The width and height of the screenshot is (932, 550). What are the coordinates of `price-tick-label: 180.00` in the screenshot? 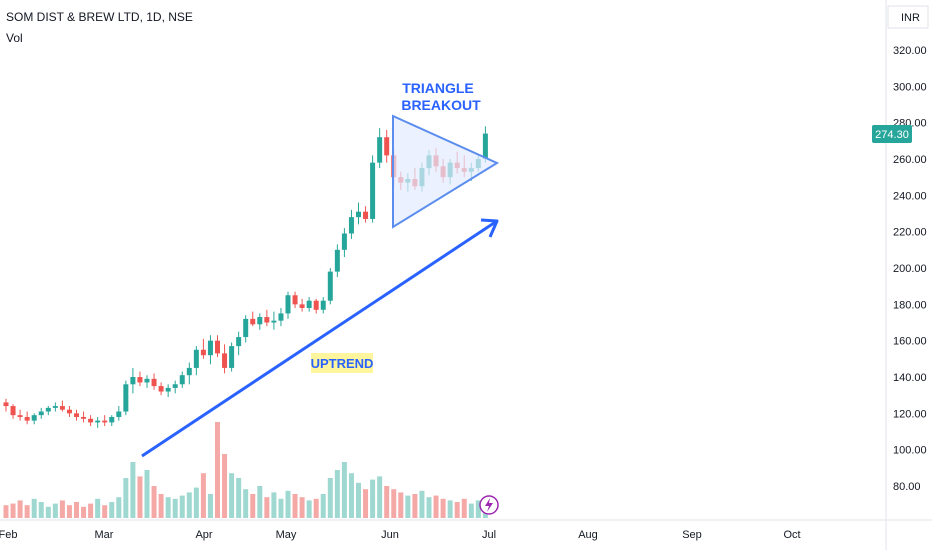 It's located at (910, 305).